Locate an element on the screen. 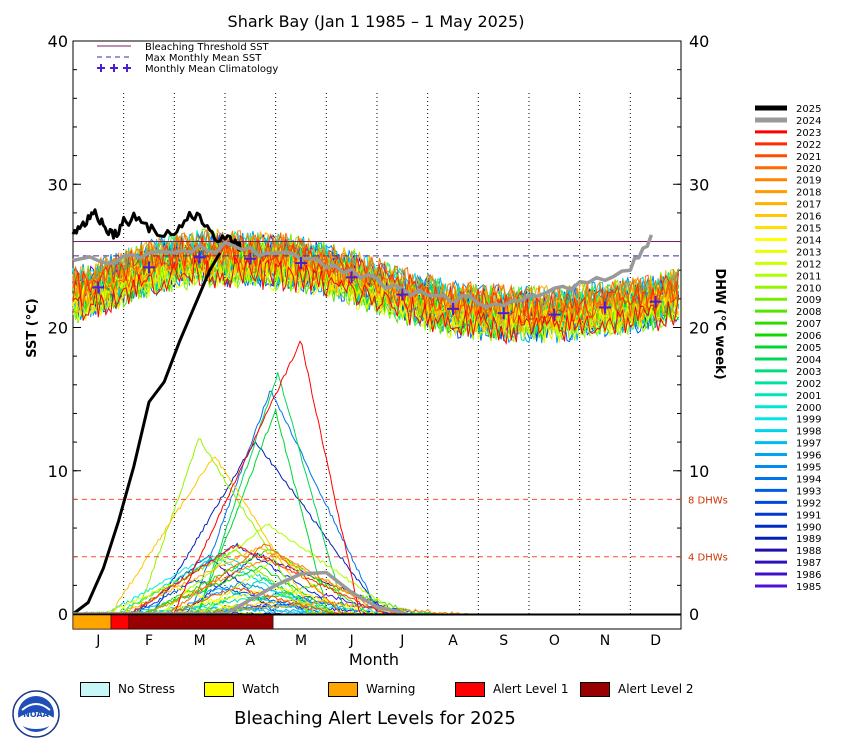 The image size is (850, 750). svg-text: NOAA is located at coordinates (36, 714).